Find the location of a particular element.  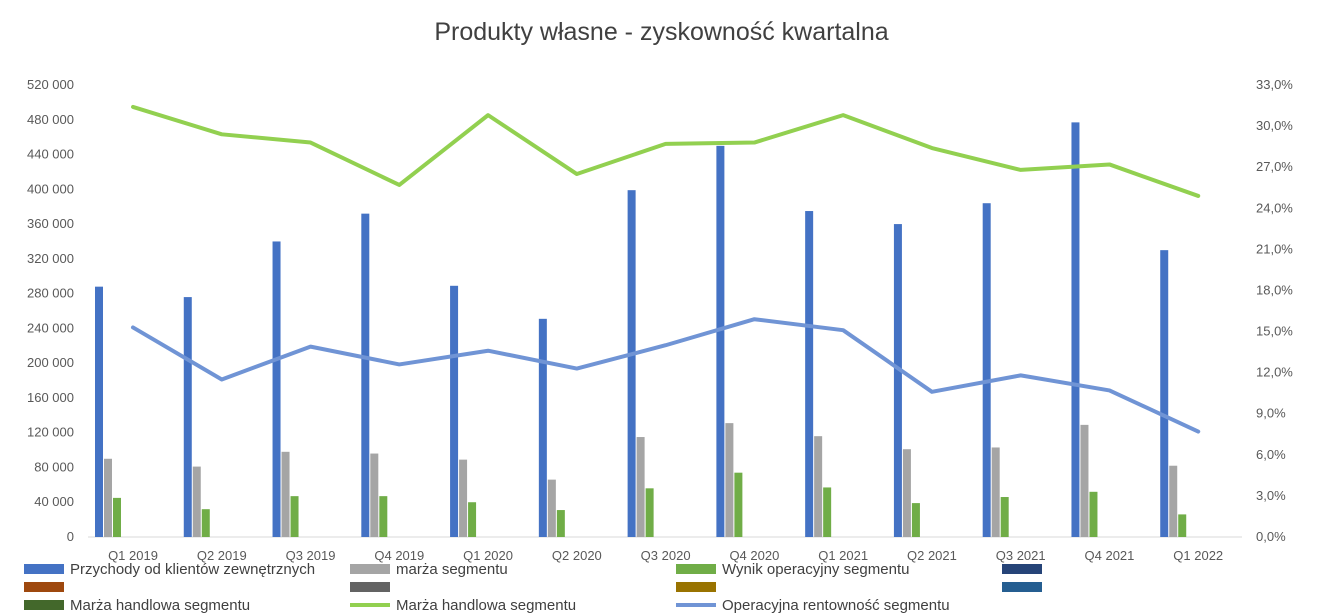

left-tick-label: 280 000 is located at coordinates (50, 293).